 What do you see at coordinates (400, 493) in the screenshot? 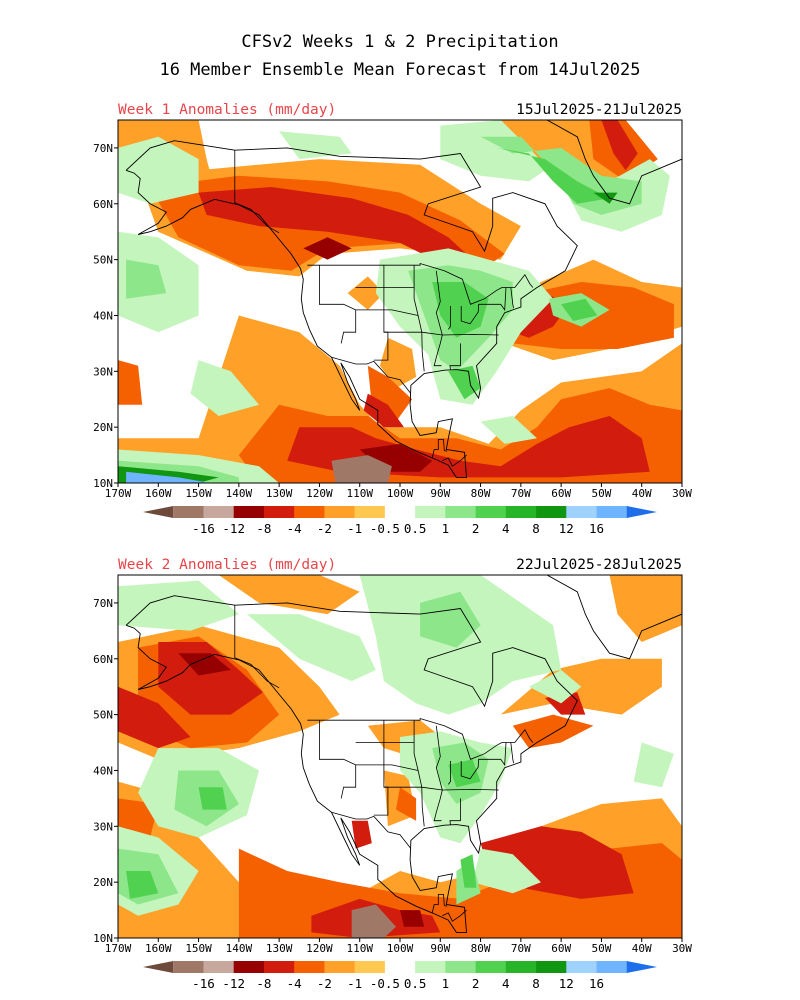
I see `lon-tick-label: 100W` at bounding box center [400, 493].